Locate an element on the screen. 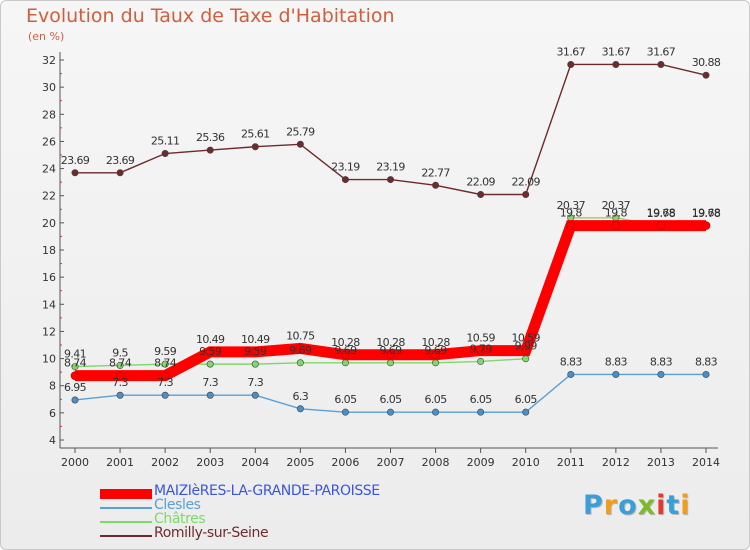  y-tick-label: 26 is located at coordinates (49, 141).